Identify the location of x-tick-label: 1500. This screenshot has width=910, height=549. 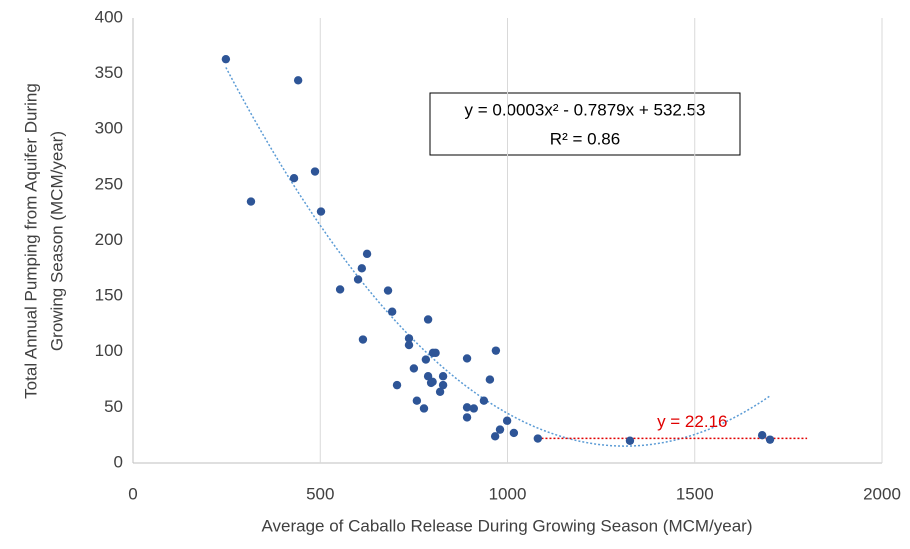
(695, 493).